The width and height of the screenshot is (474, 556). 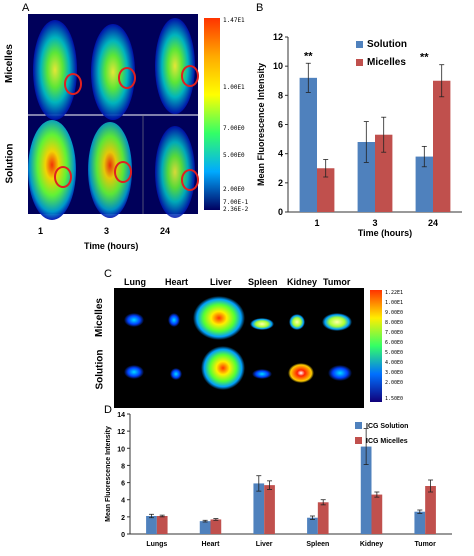 I want to click on panel-a-time-tick: 1, so click(x=41, y=231).